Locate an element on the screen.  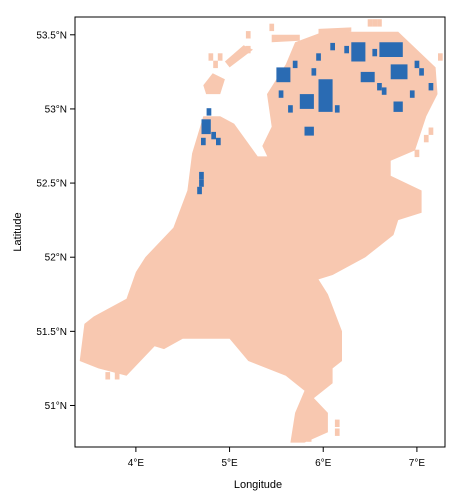
y-tick-label-3: 52°N is located at coordinates (56, 258).